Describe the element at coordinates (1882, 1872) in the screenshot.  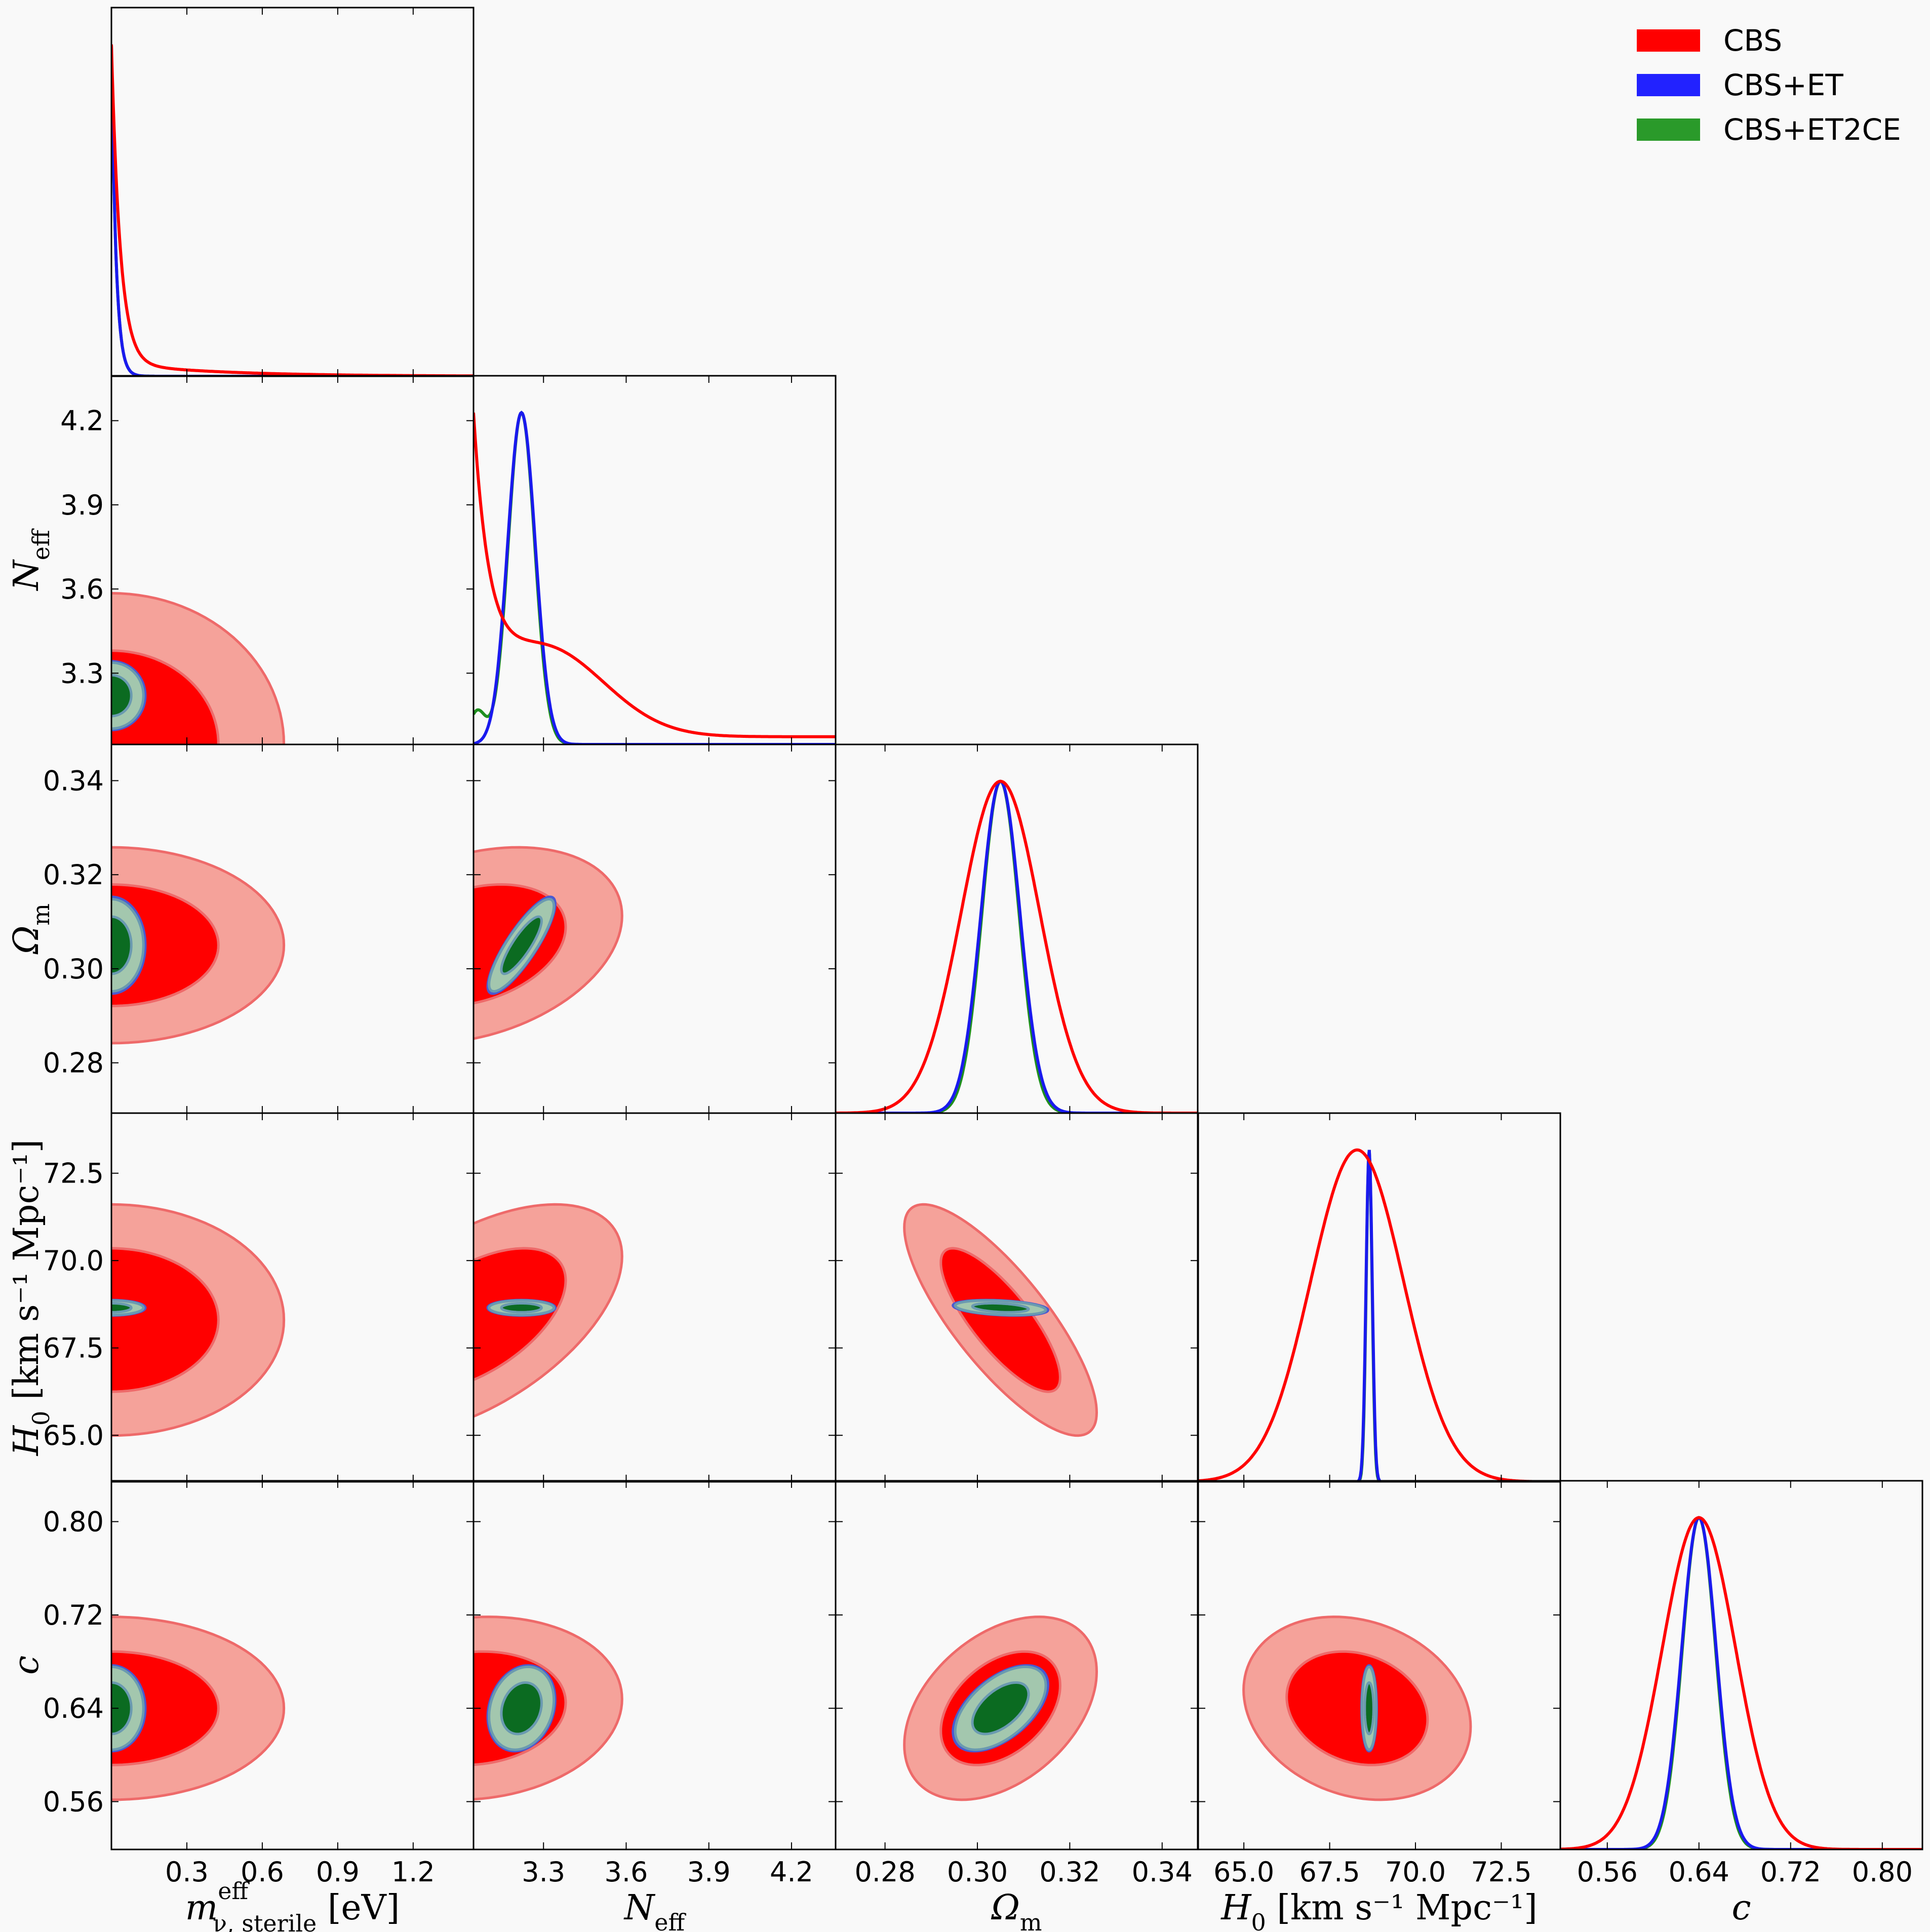
I see `x-tick-label: 0.80` at that location.